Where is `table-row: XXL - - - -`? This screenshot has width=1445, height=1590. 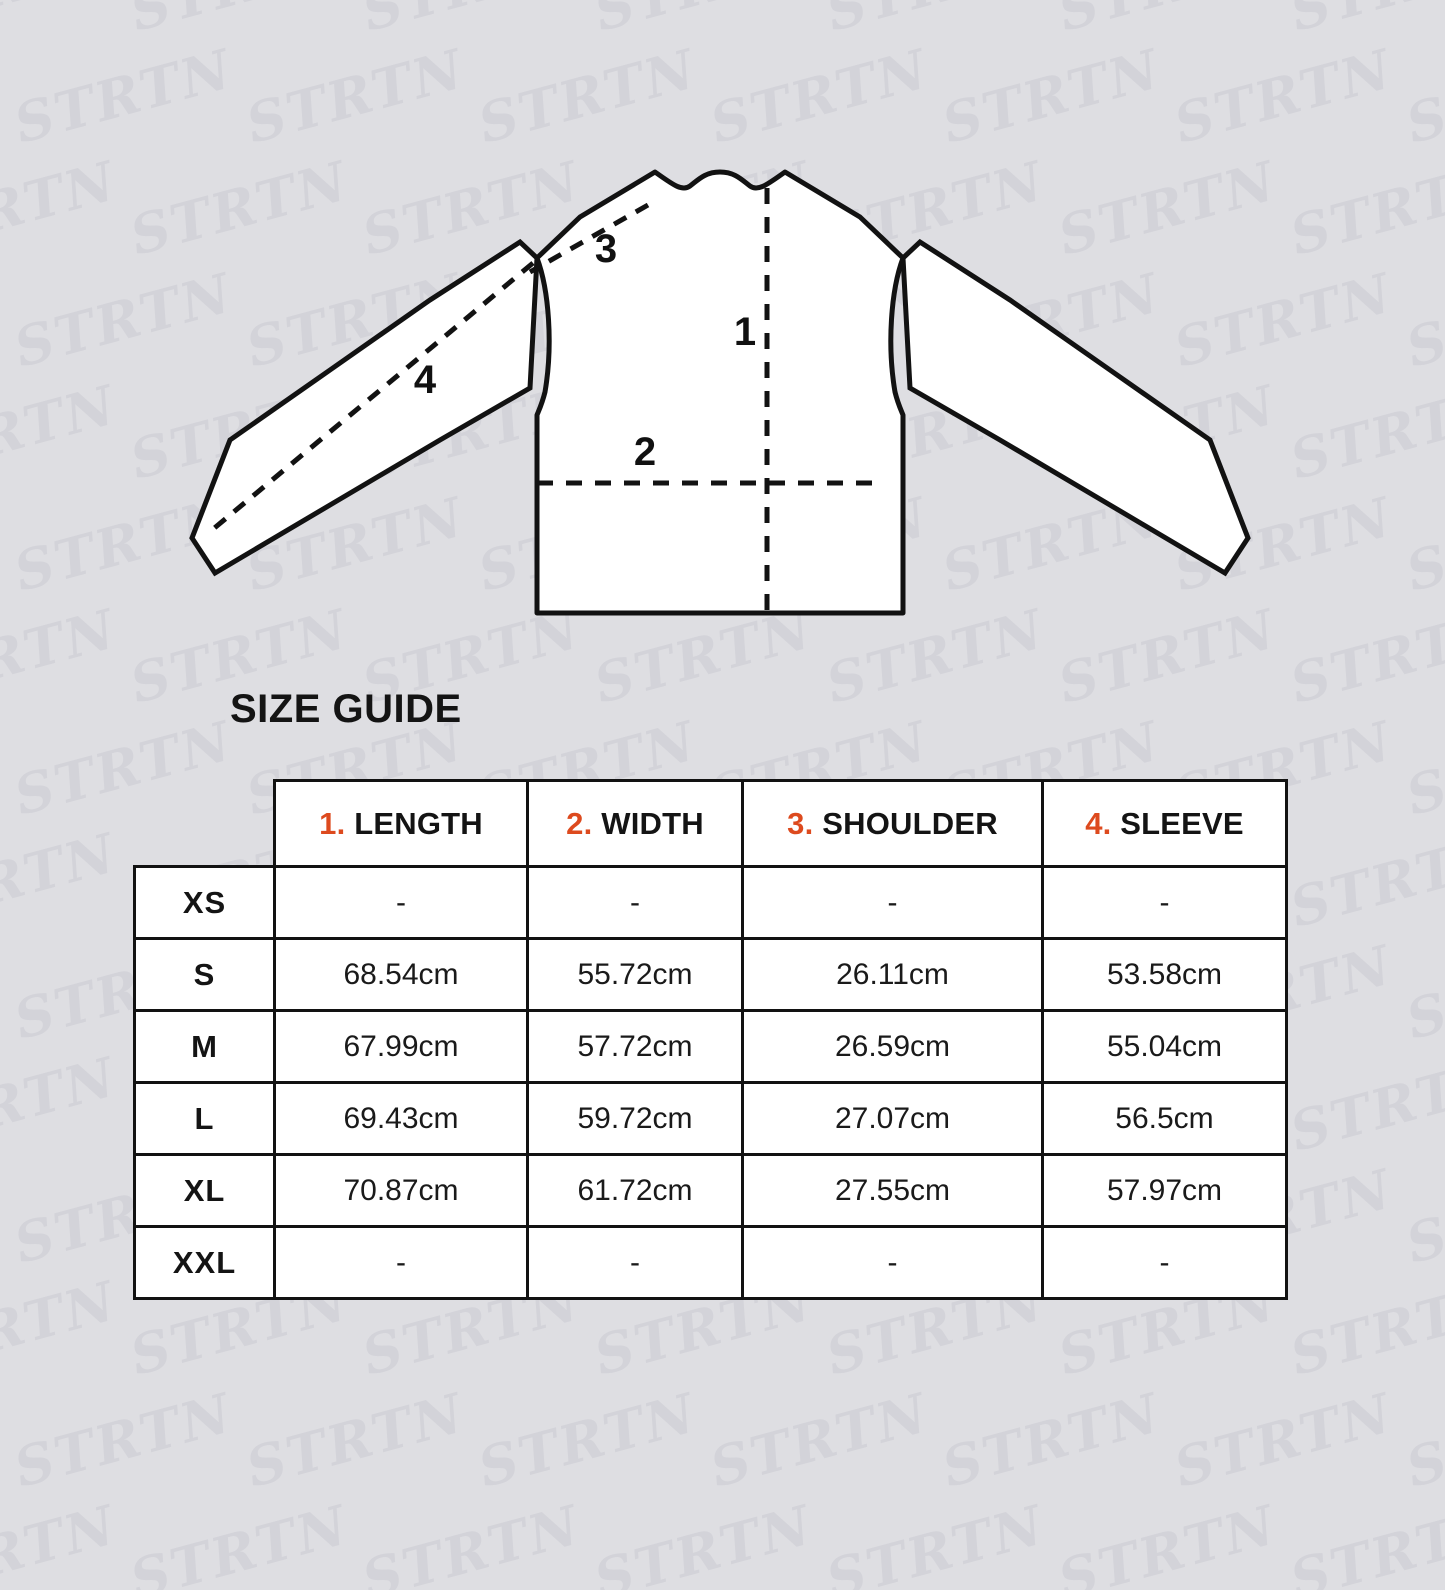
table-row: XXL - - - - is located at coordinates (710, 1262).